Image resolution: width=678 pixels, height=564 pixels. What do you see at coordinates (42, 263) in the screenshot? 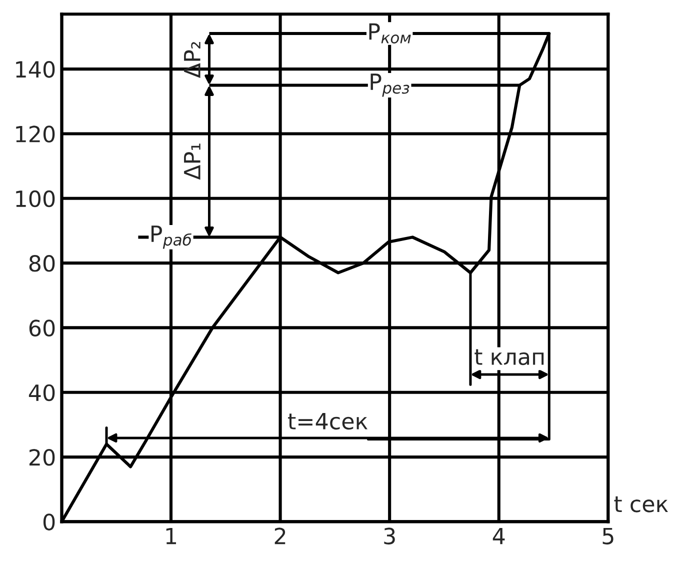
I see `y-tick-label: 80` at bounding box center [42, 263].